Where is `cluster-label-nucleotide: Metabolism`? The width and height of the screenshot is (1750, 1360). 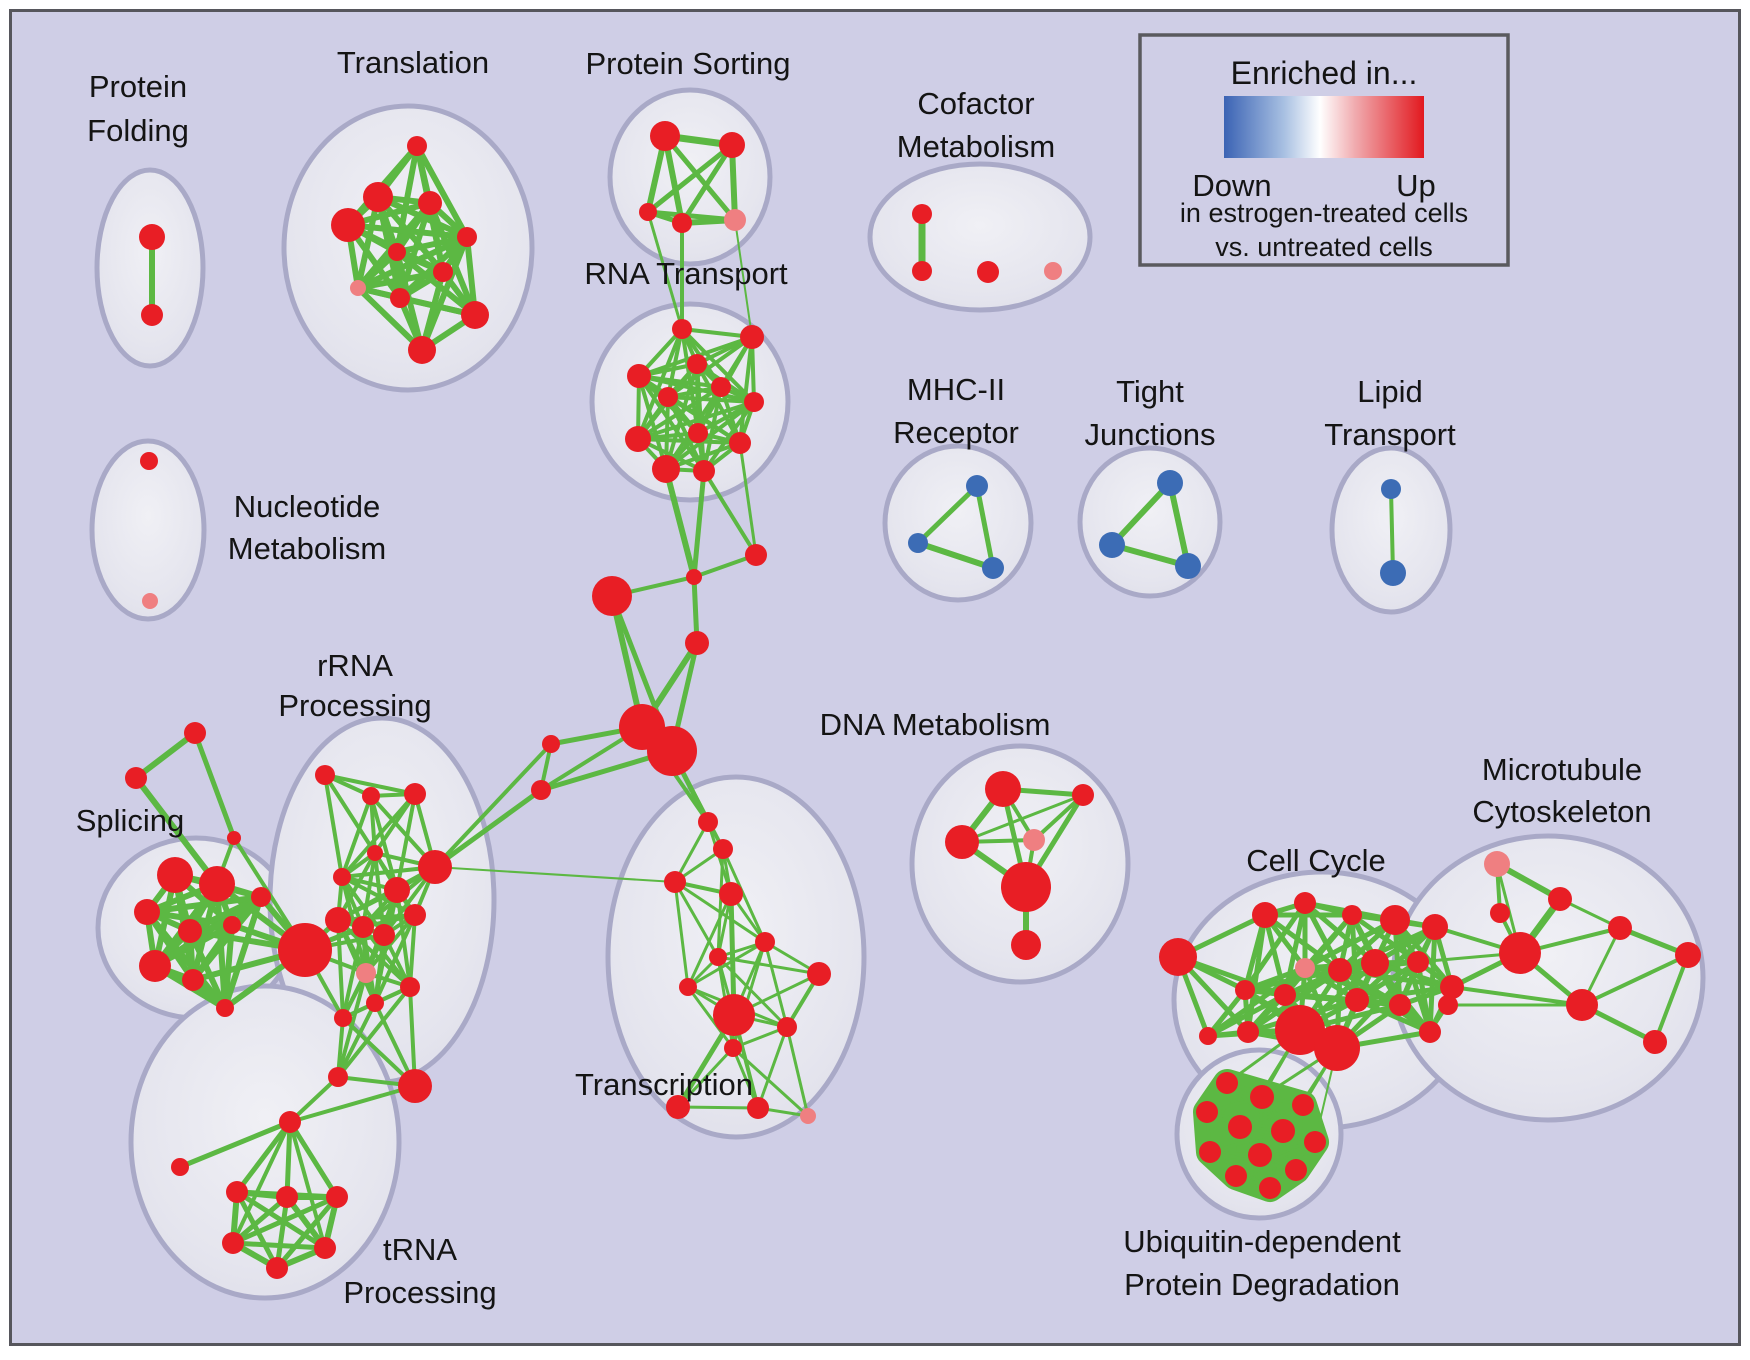
cluster-label-nucleotide: Metabolism is located at coordinates (307, 548).